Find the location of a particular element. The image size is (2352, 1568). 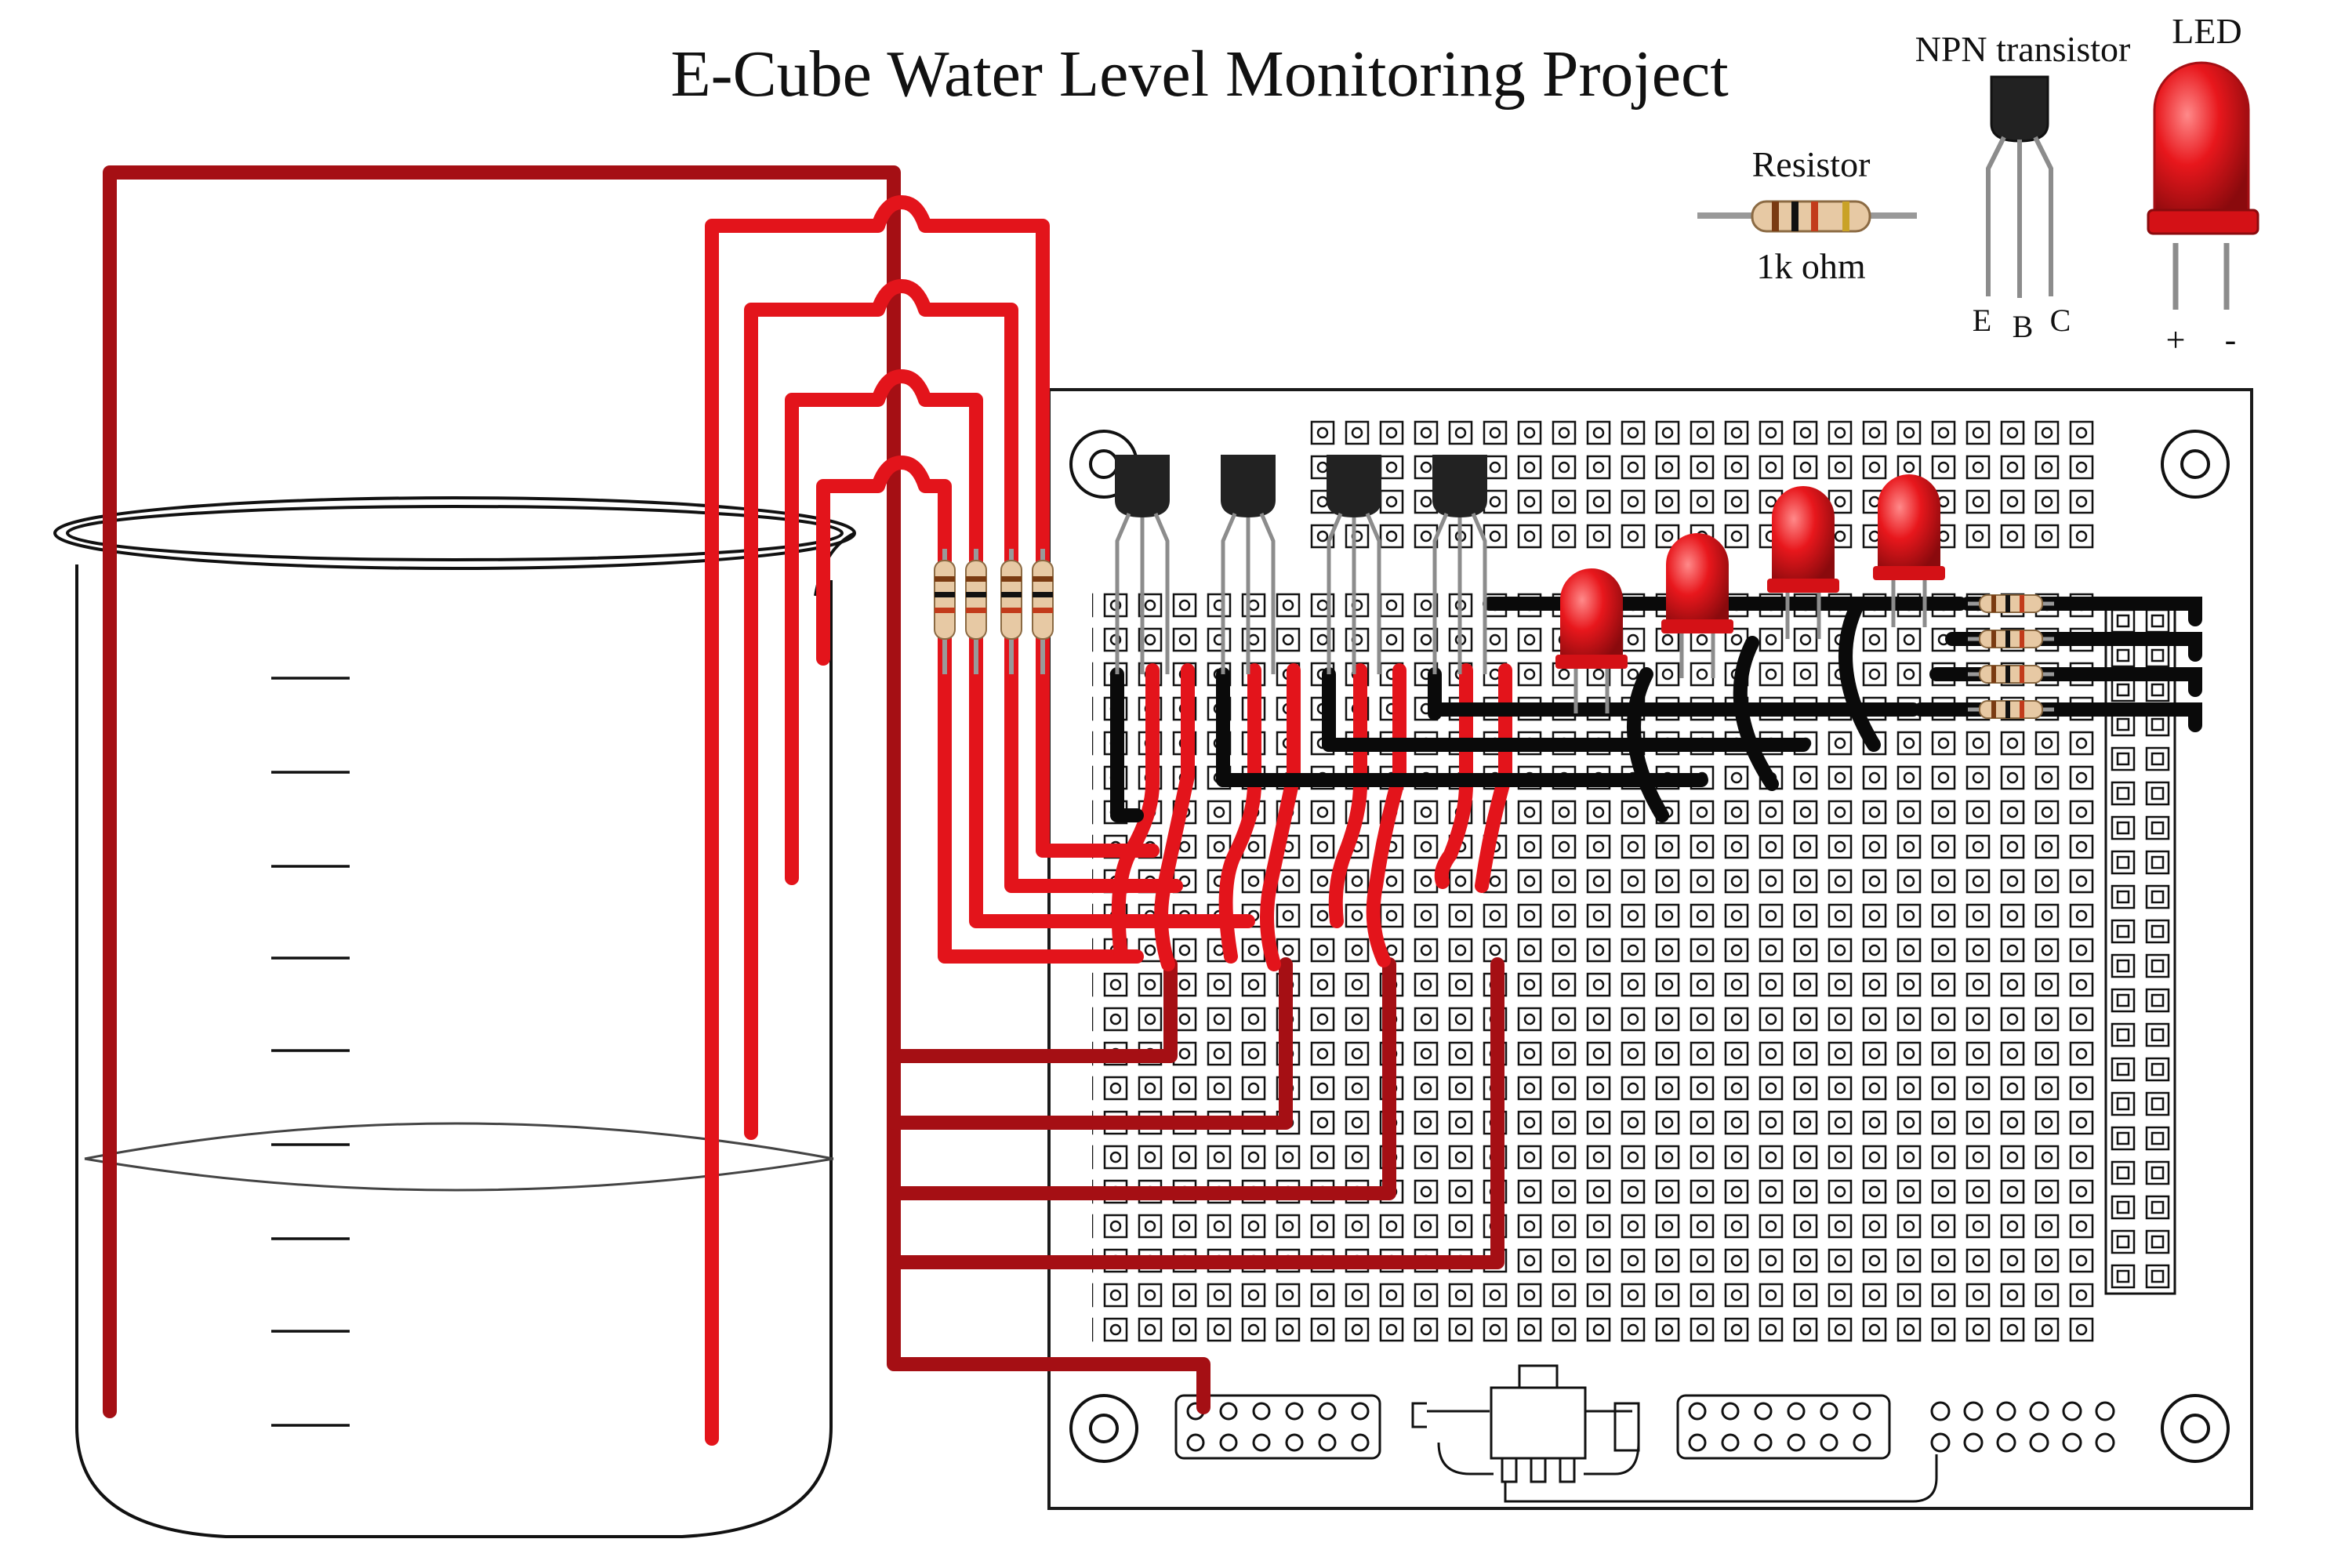

header-connector-right is located at coordinates (1783, 1427).